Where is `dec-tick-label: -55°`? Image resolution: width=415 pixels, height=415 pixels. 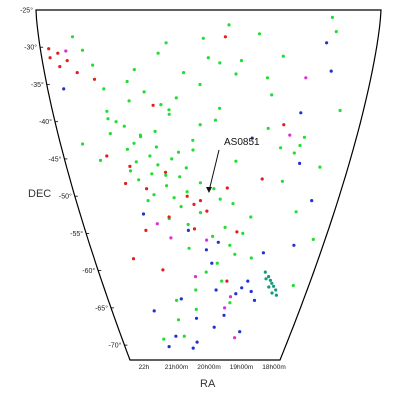 dec-tick-label: -55° is located at coordinates (76, 234).